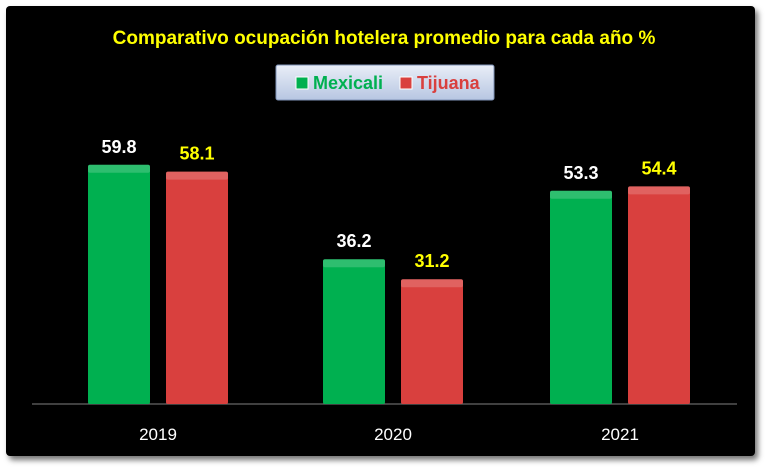 The height and width of the screenshot is (468, 769). I want to click on x-tick-labels-group: 2019 2020 2021, so click(389, 434).